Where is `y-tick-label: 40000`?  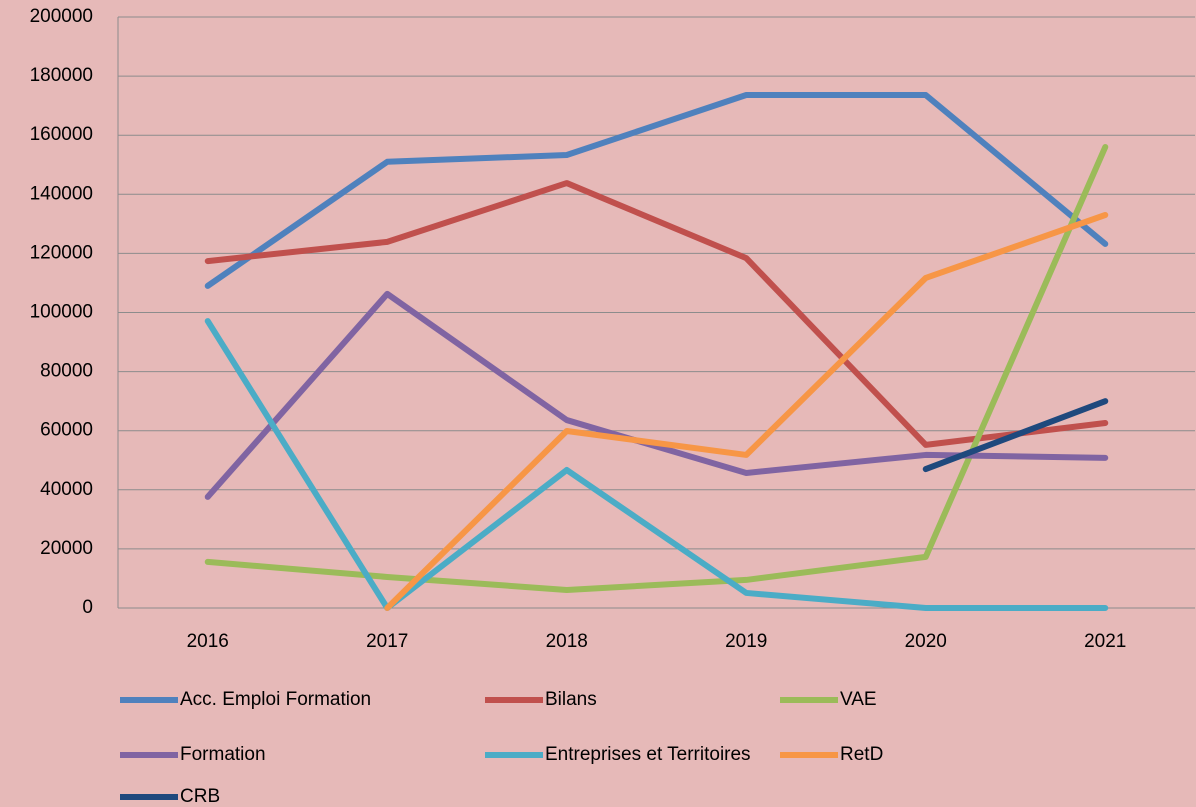 y-tick-label: 40000 is located at coordinates (66, 489).